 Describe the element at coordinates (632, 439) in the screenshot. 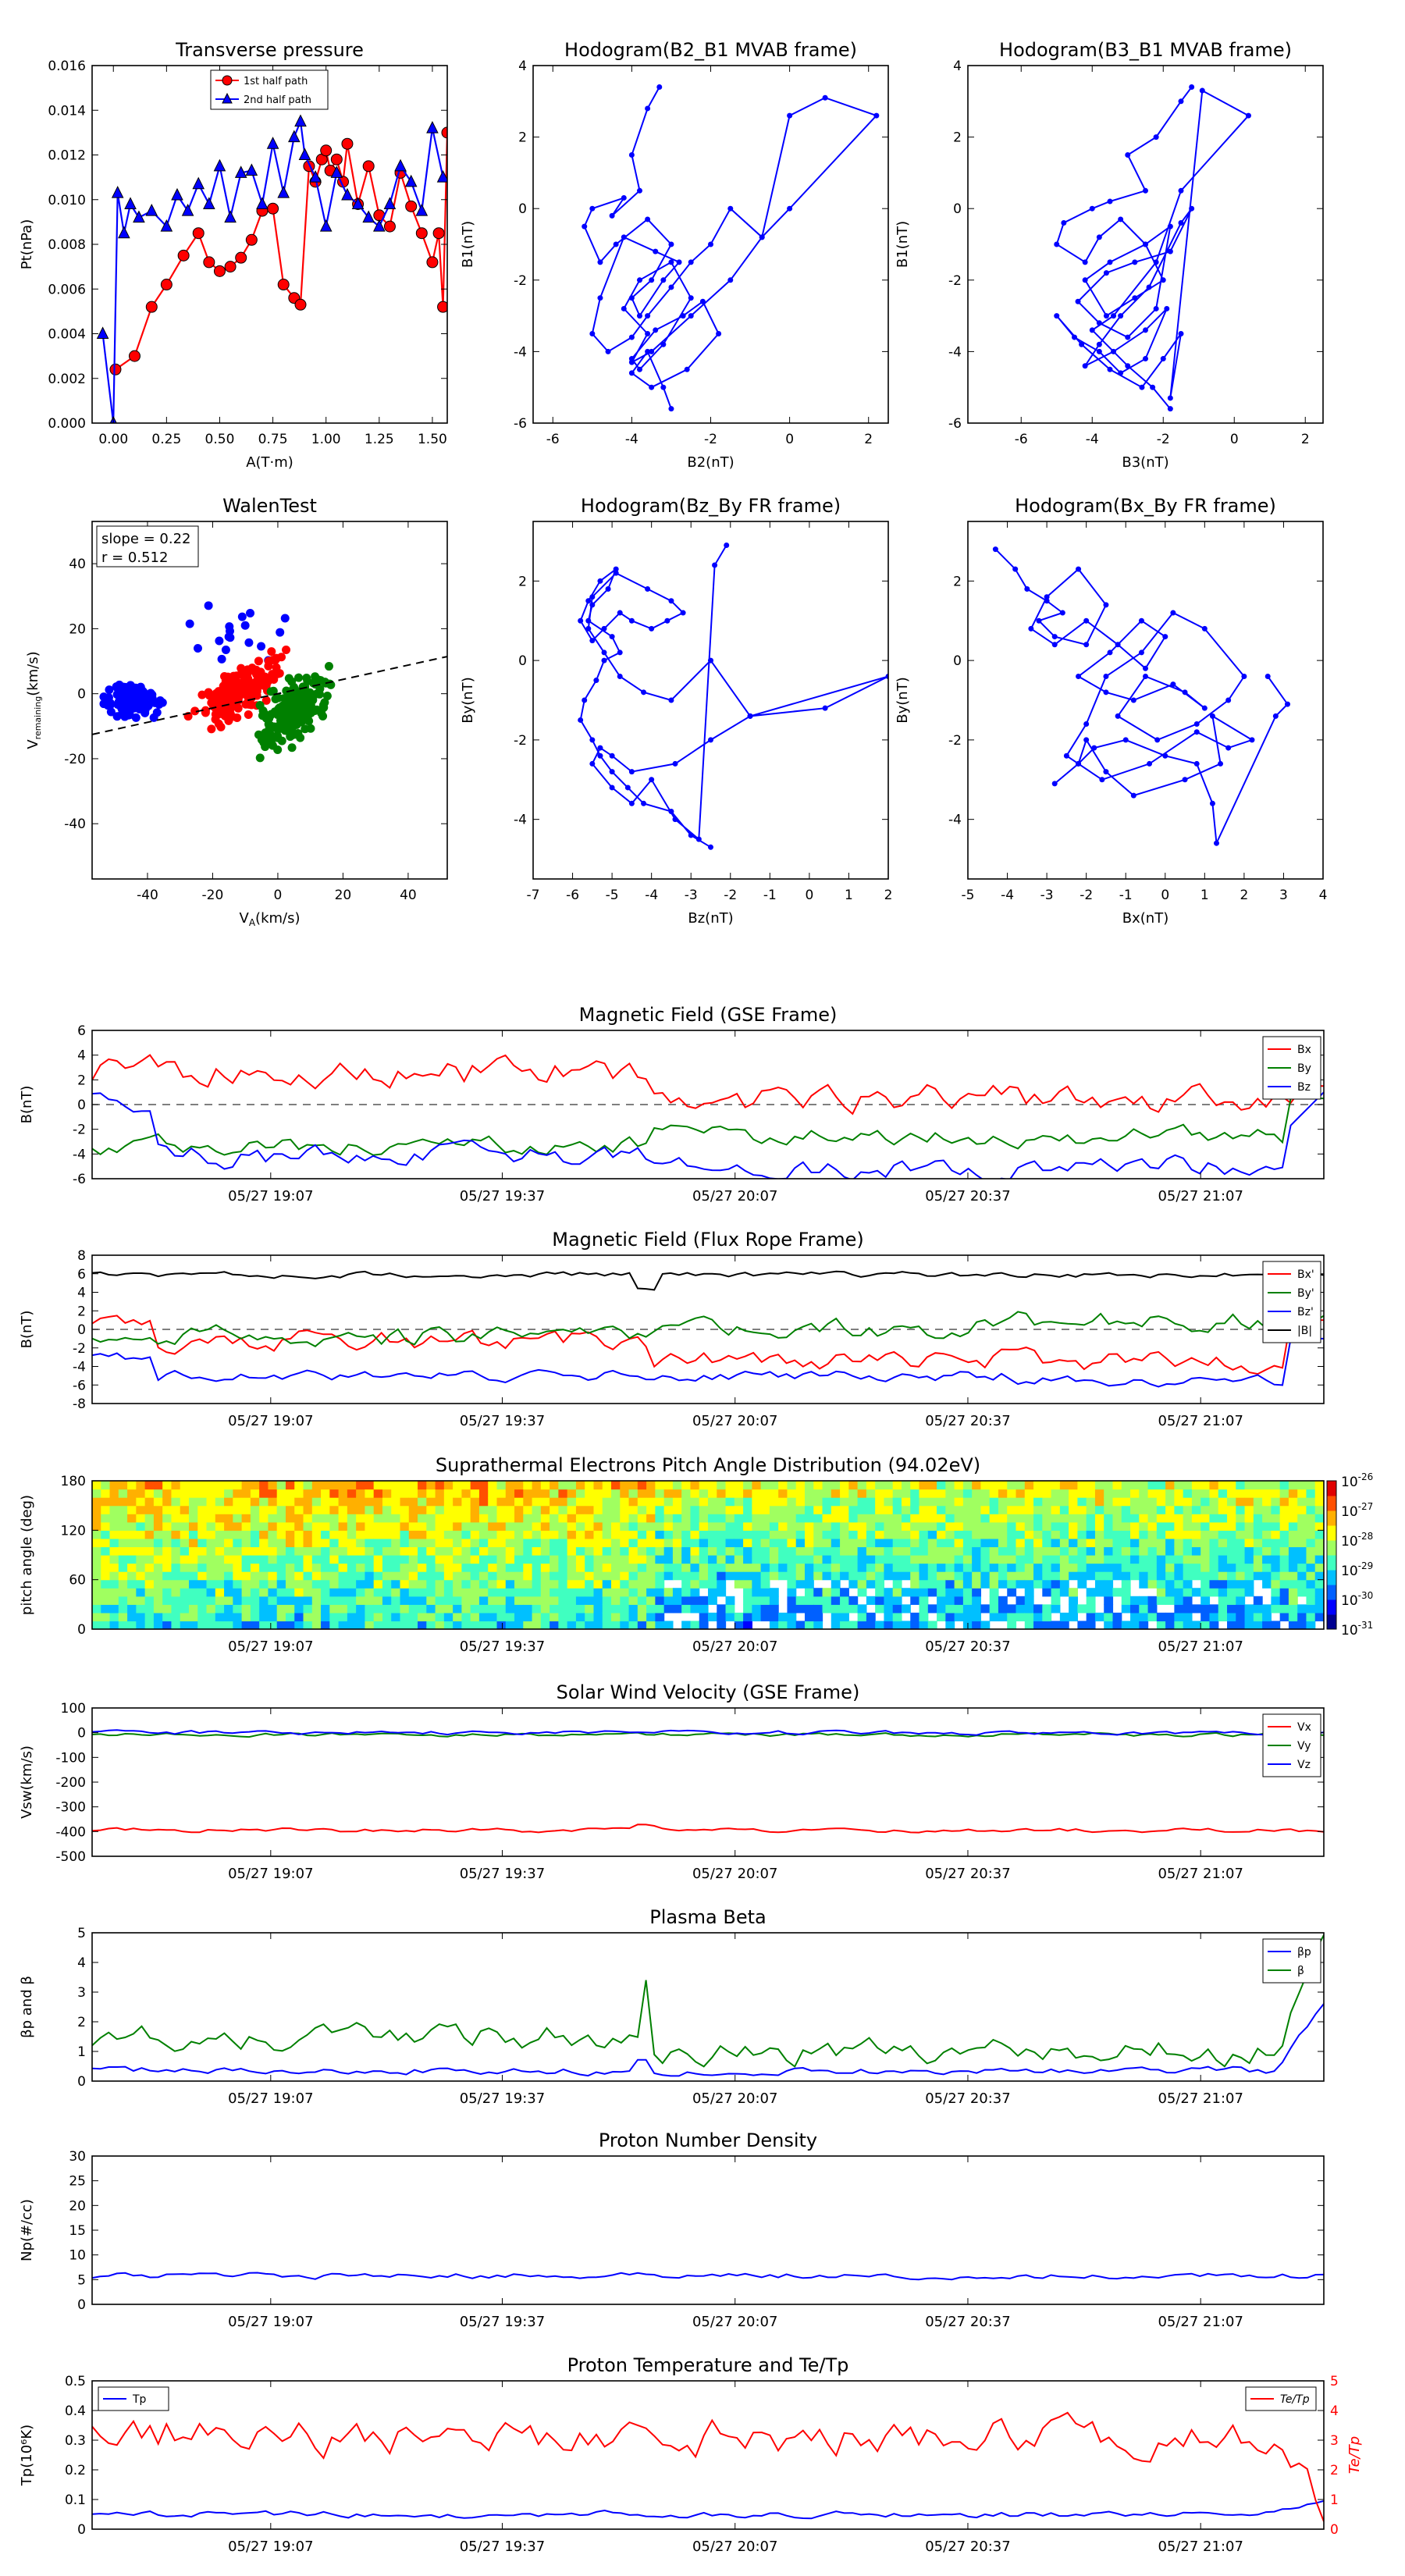

I see `x-tick-label: -4` at that location.